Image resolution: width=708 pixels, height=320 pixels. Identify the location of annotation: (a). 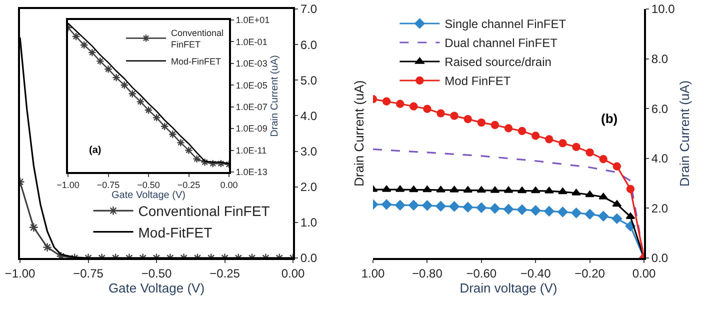
(95, 150).